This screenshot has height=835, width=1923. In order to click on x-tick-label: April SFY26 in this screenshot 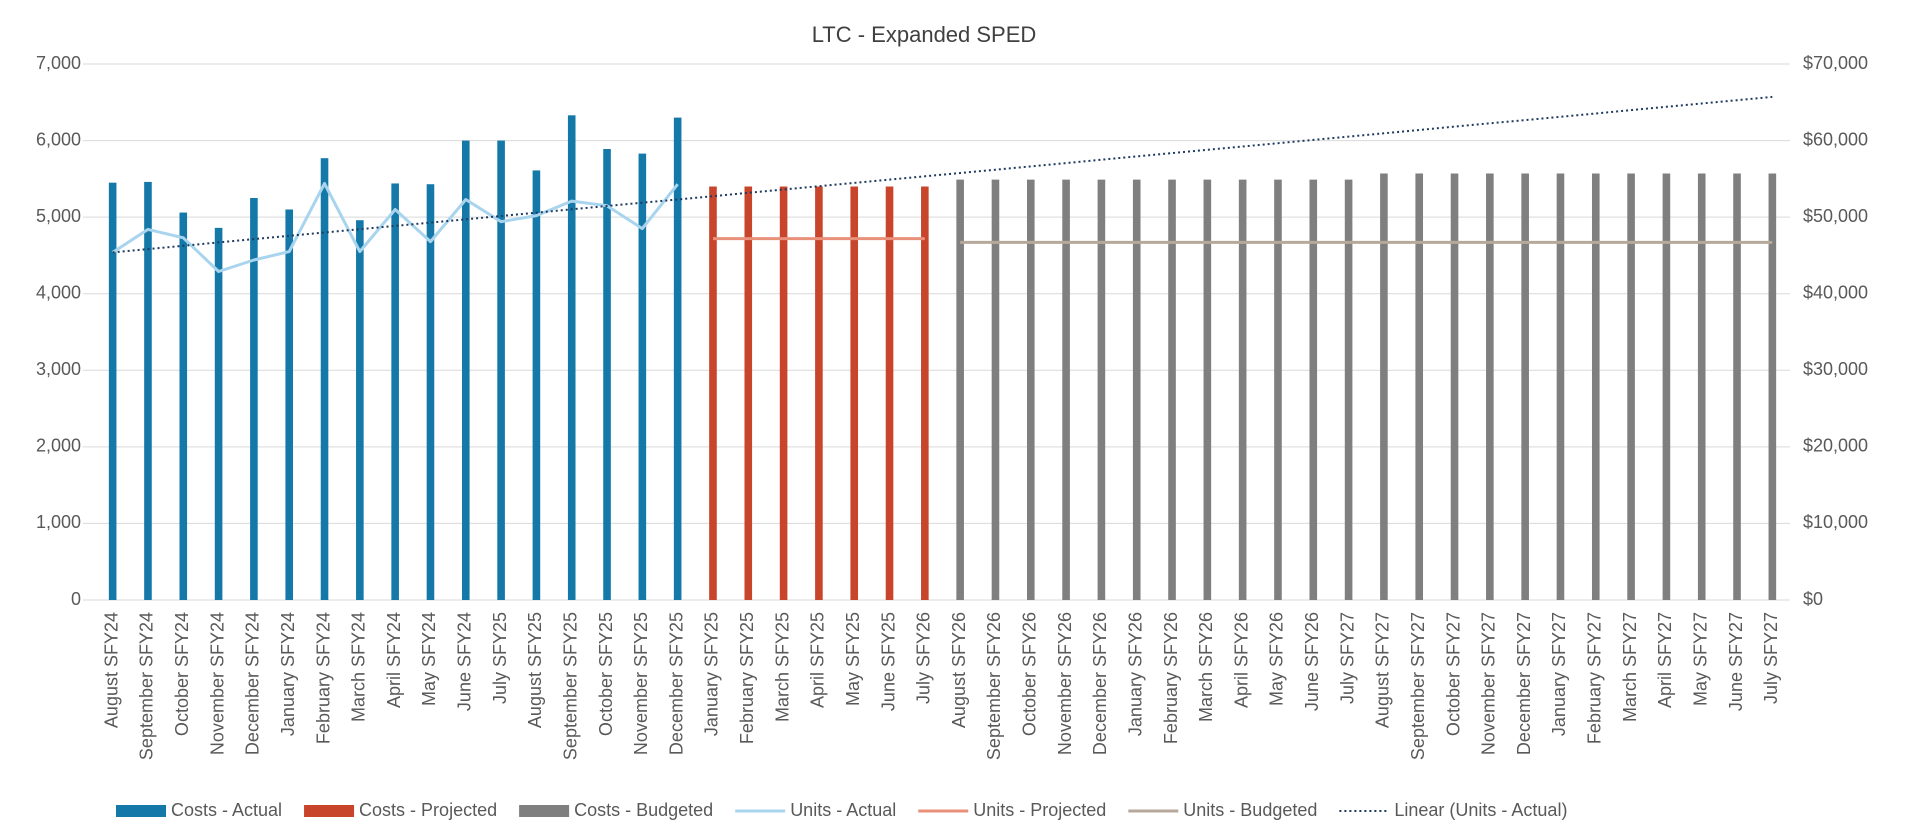, I will do `click(1241, 660)`.